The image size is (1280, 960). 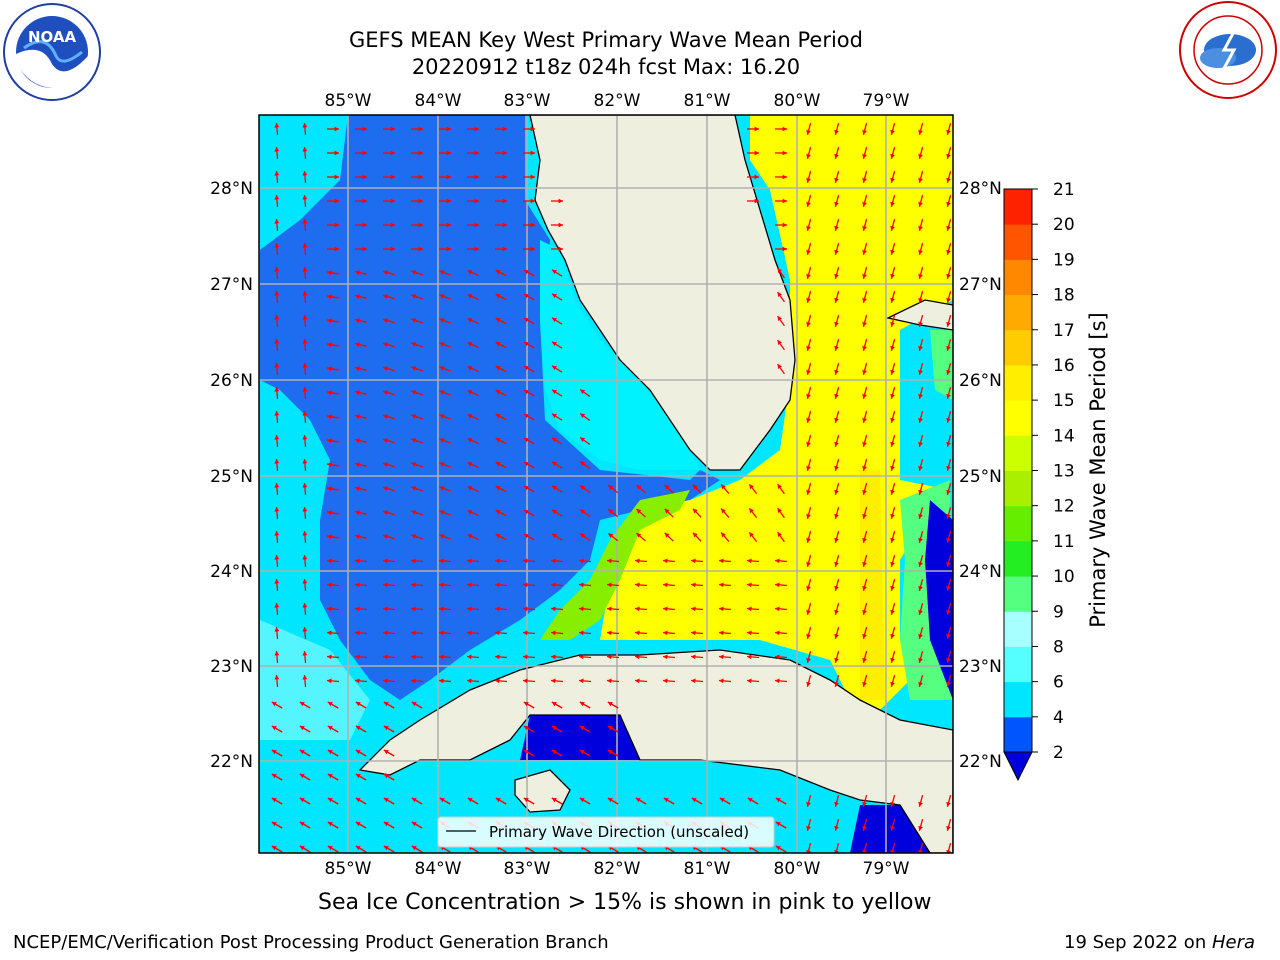 I want to click on colorbar-tick-label: 21, so click(x=1064, y=190).